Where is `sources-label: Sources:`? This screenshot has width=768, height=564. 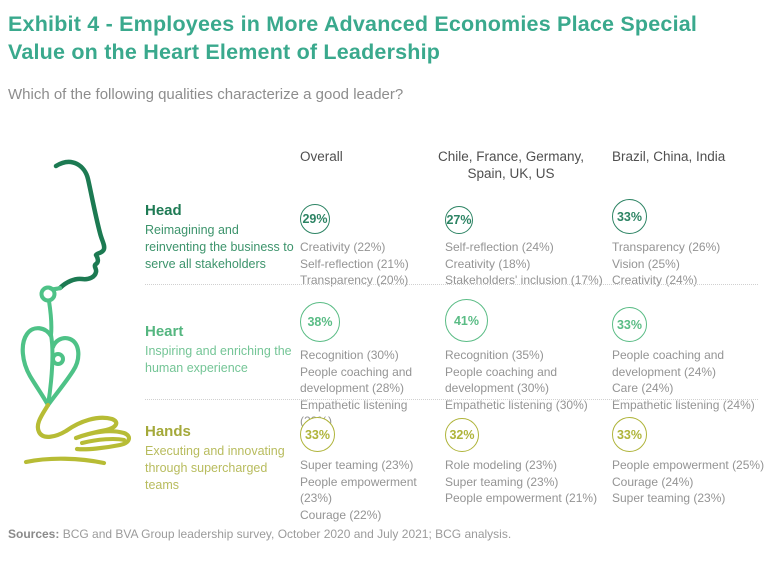
sources-label: Sources: is located at coordinates (34, 534).